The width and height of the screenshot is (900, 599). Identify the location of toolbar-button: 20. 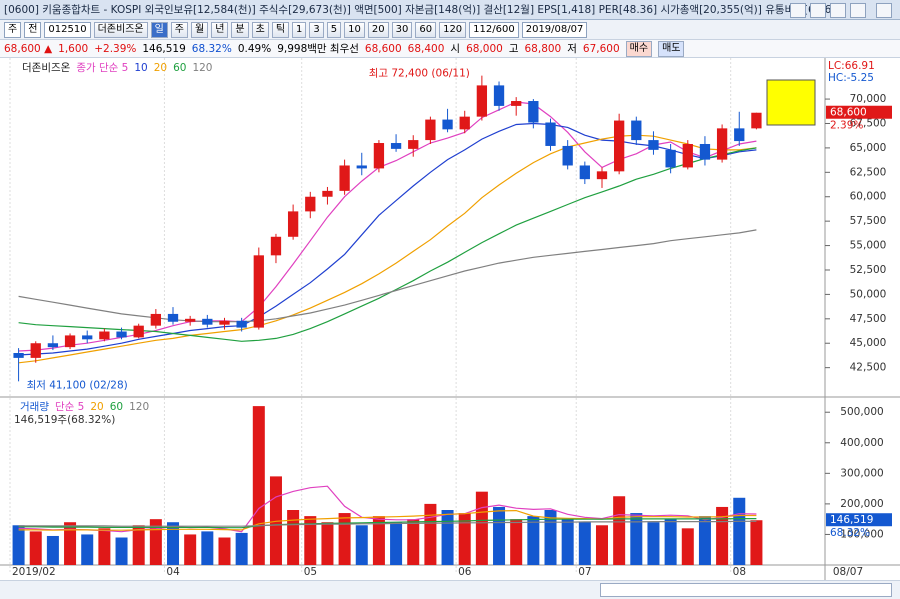
(378, 29).